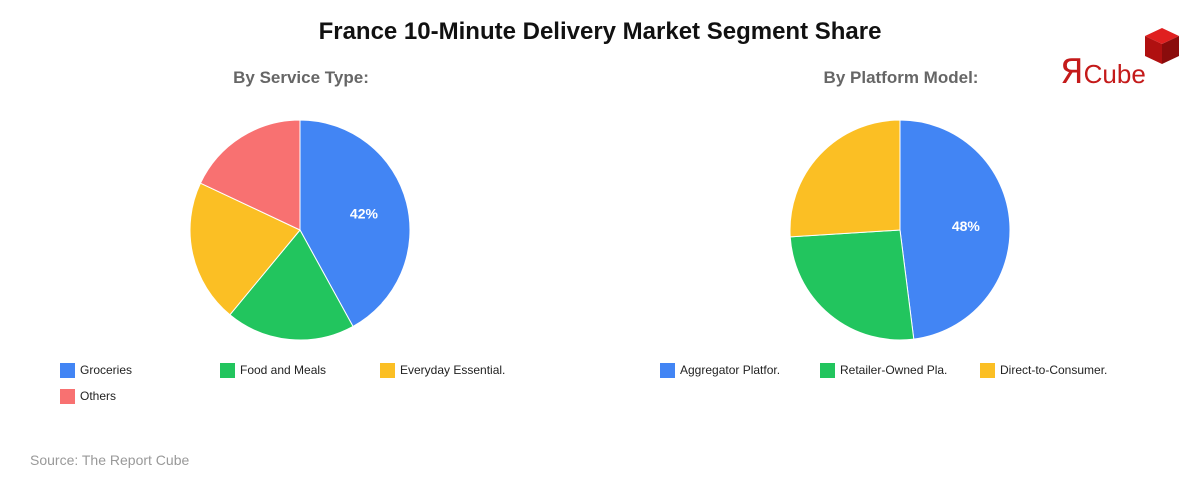 The image size is (1200, 480). I want to click on pie-slice-others, so click(250, 175).